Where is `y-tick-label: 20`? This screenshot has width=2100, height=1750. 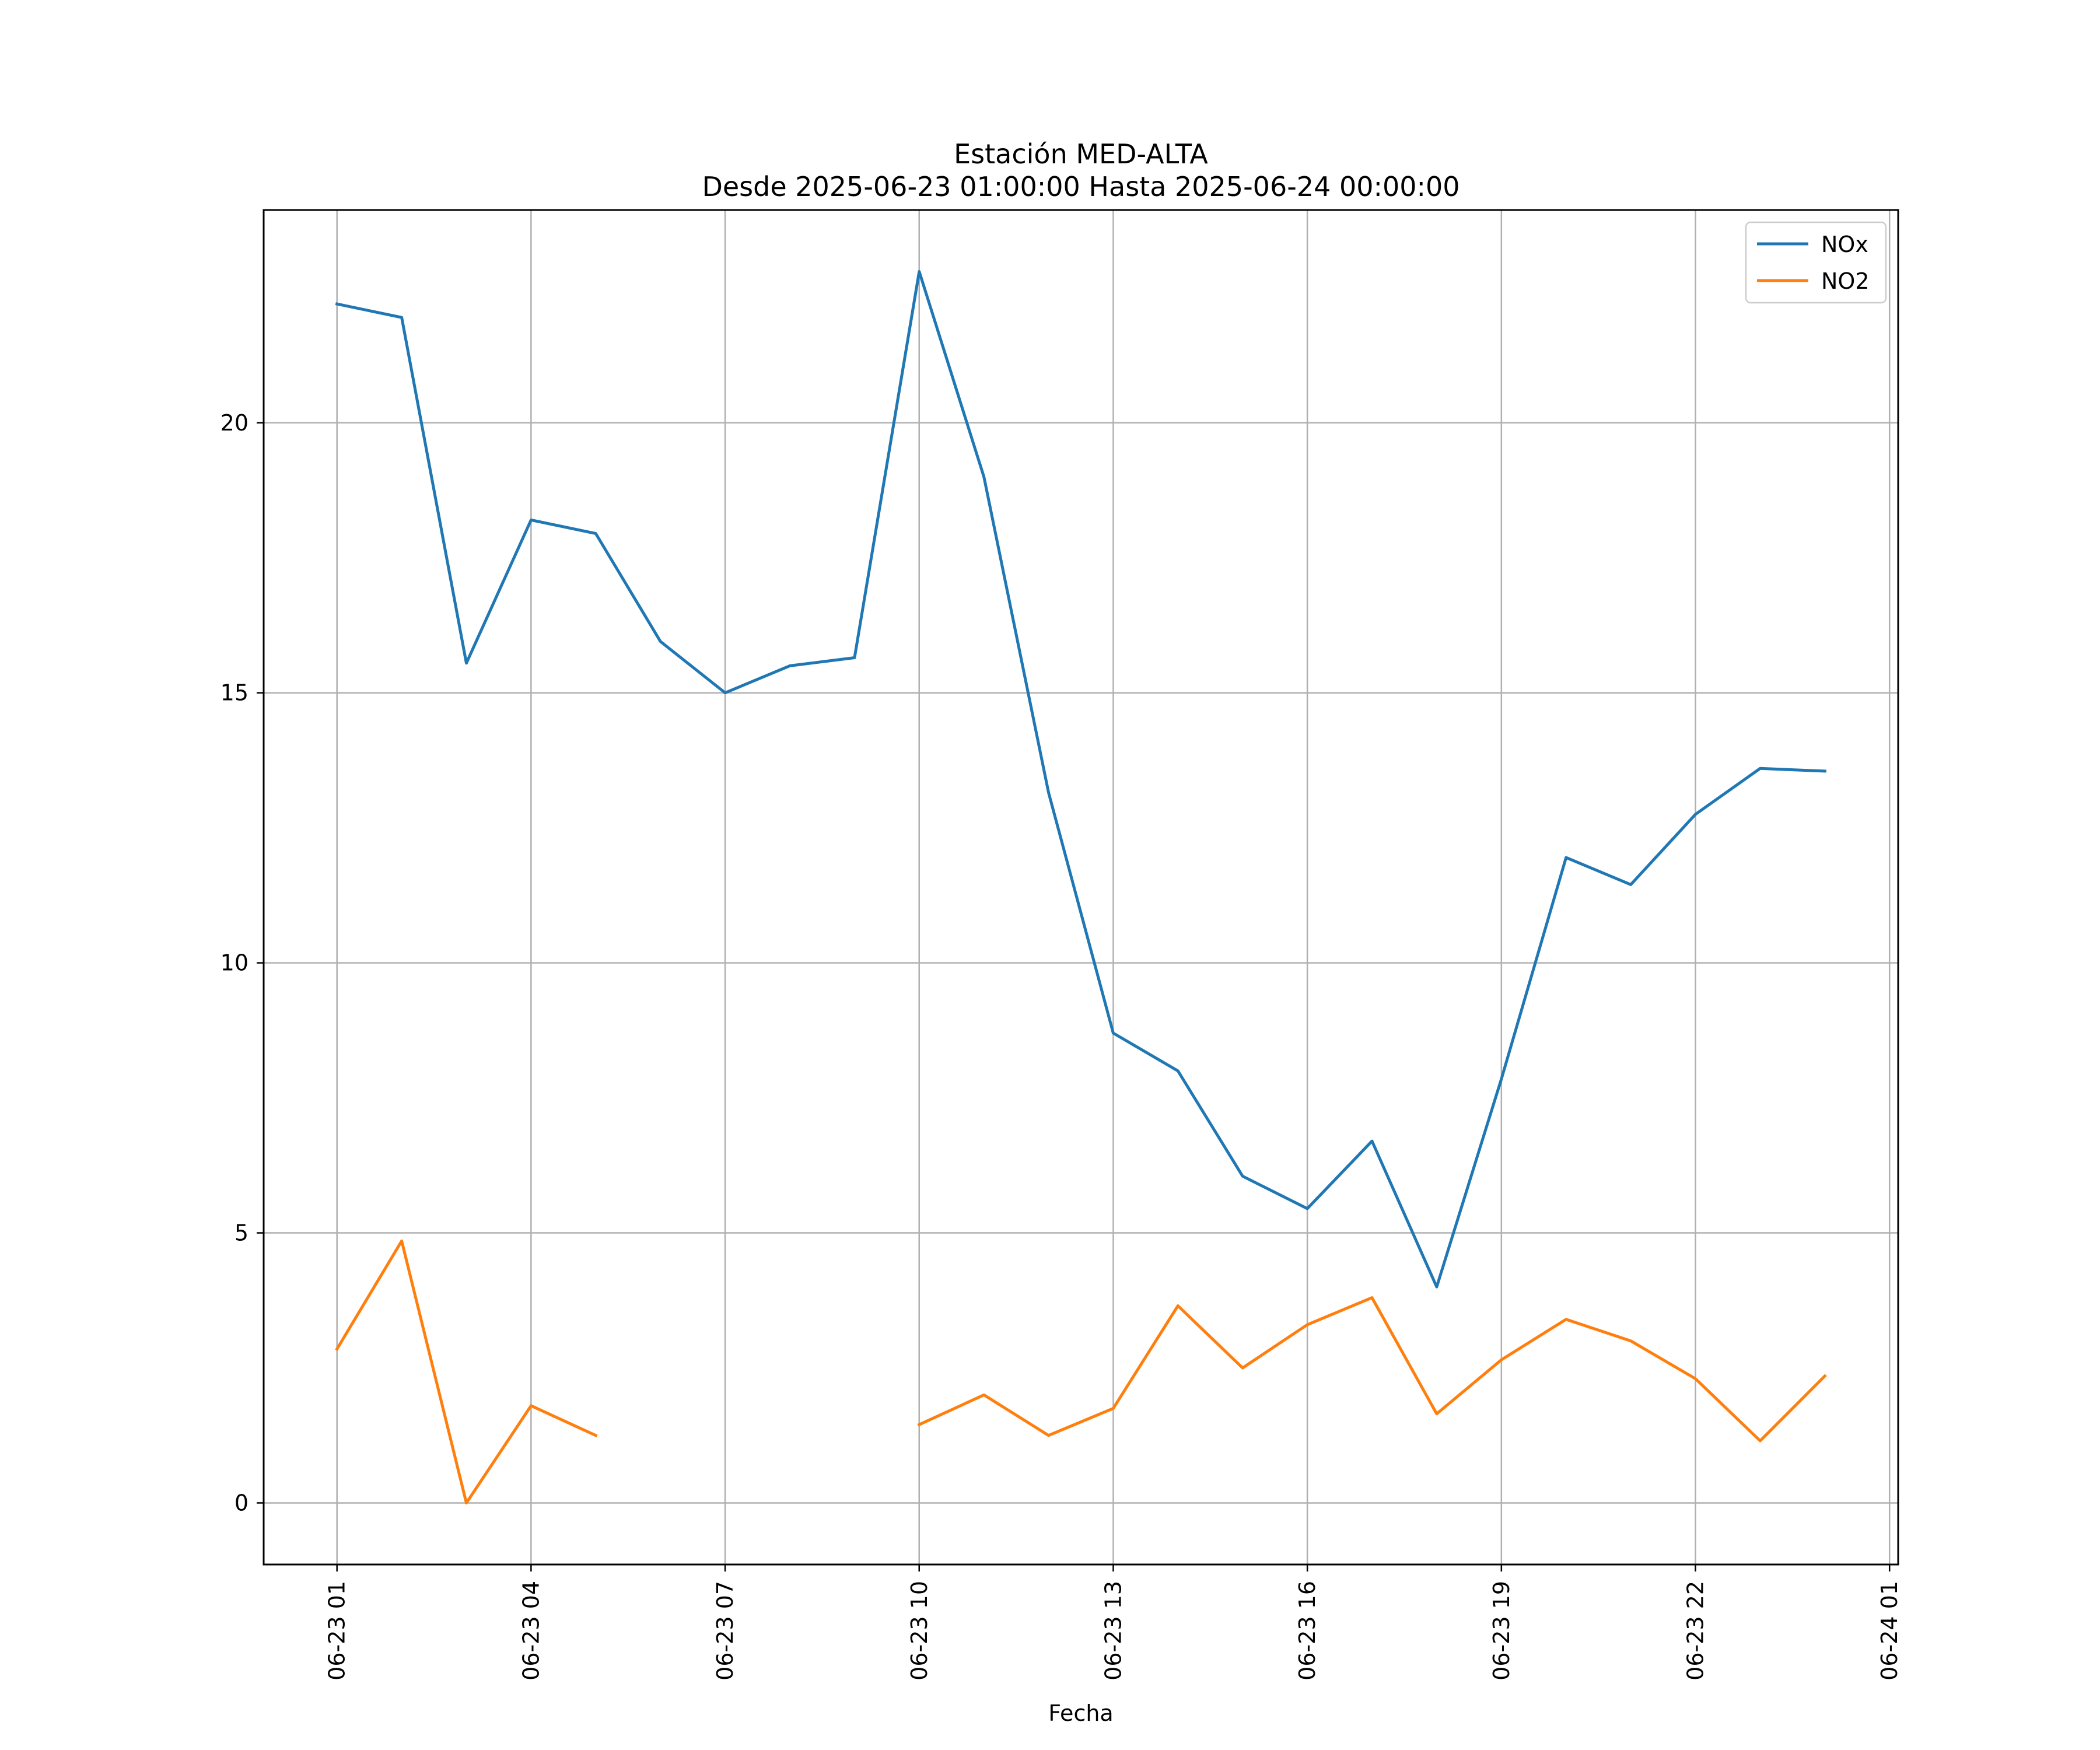 y-tick-label: 20 is located at coordinates (235, 423).